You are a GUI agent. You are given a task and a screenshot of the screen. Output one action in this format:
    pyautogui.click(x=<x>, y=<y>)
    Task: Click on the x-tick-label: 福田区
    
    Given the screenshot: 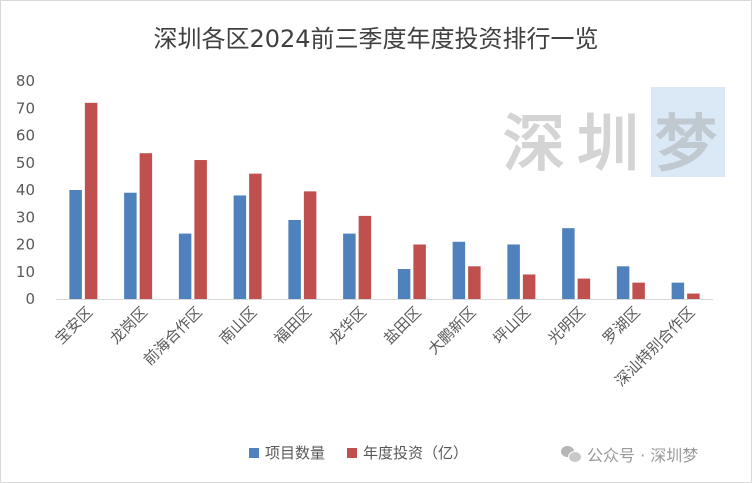 What is the action you would take?
    pyautogui.click(x=293, y=325)
    